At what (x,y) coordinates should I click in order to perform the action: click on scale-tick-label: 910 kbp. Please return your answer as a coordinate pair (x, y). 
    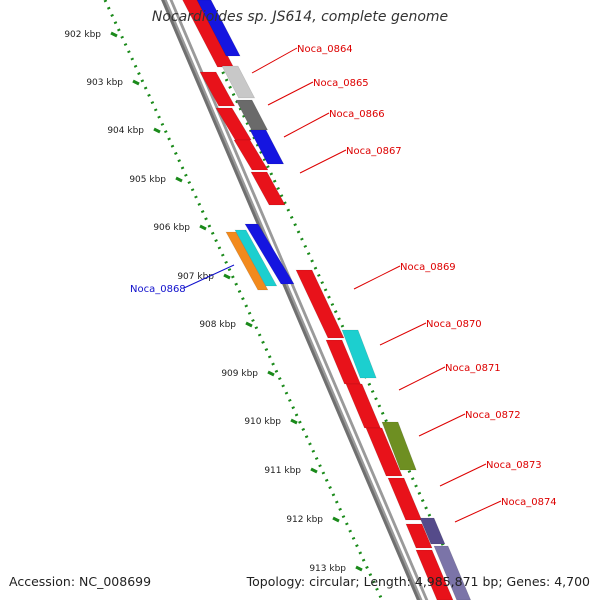
    Looking at the image, I should click on (262, 422).